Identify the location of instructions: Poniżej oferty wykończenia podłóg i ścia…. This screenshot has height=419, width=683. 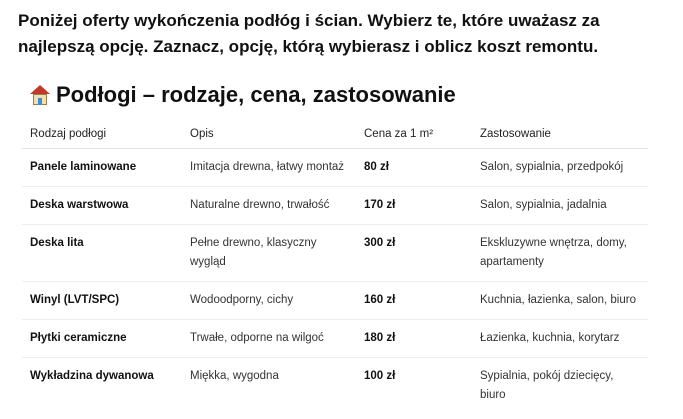
(309, 33).